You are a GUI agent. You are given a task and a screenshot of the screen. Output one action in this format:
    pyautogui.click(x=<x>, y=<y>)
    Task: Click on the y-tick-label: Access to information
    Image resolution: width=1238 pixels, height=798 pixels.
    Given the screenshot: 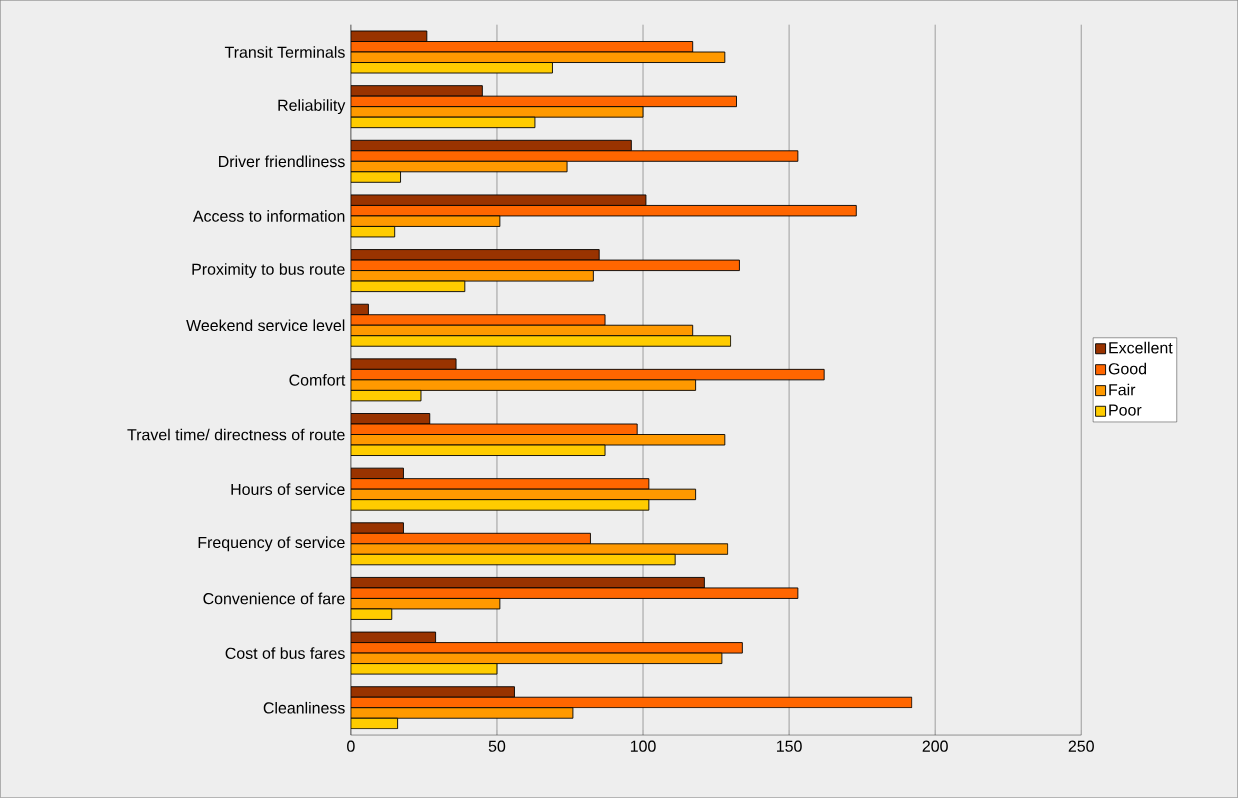 What is the action you would take?
    pyautogui.click(x=268, y=216)
    